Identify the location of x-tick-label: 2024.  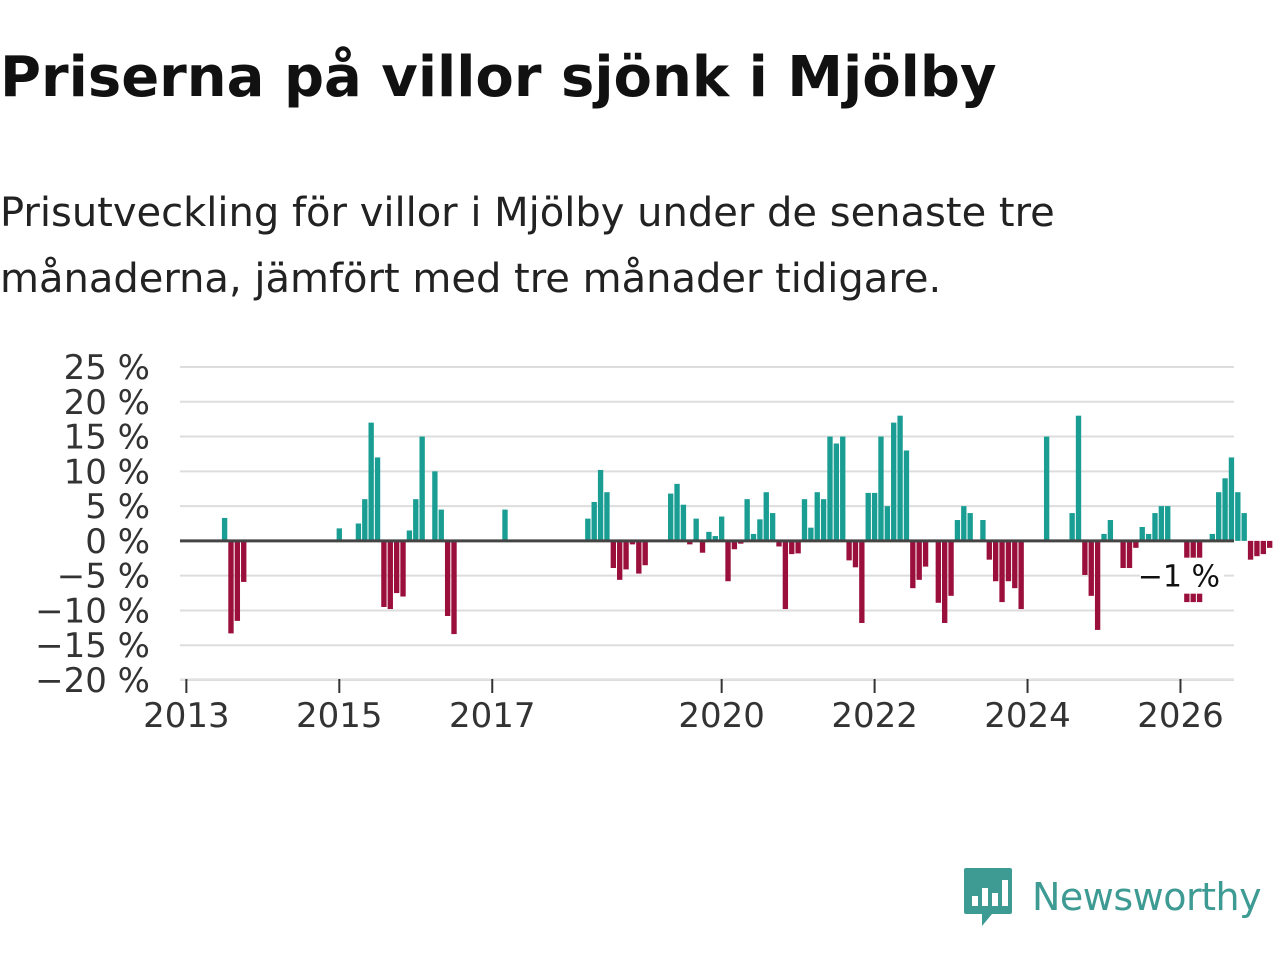
(1027, 716).